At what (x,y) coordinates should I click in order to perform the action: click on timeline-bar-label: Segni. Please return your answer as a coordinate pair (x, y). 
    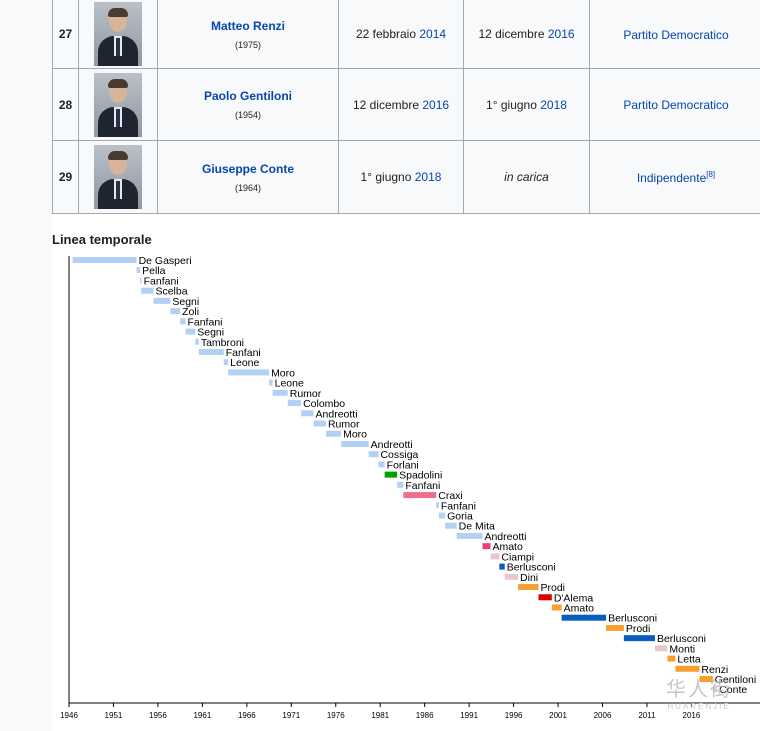
    Looking at the image, I should click on (210, 333).